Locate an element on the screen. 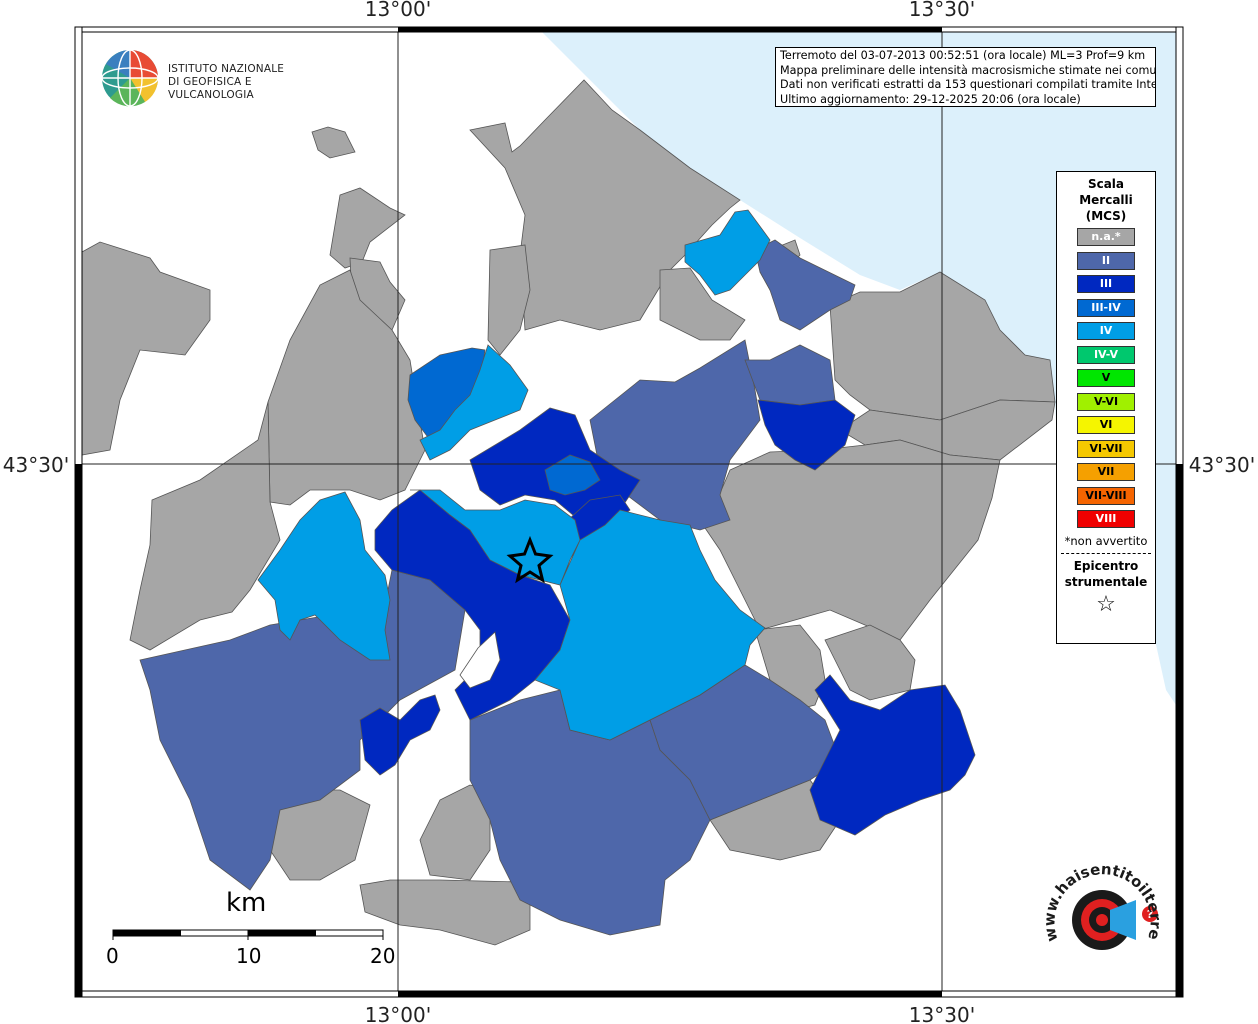 This screenshot has width=1258, height=1024. target-icon: ? www.haisentitoilterremoto.it is located at coordinates (1098, 897).